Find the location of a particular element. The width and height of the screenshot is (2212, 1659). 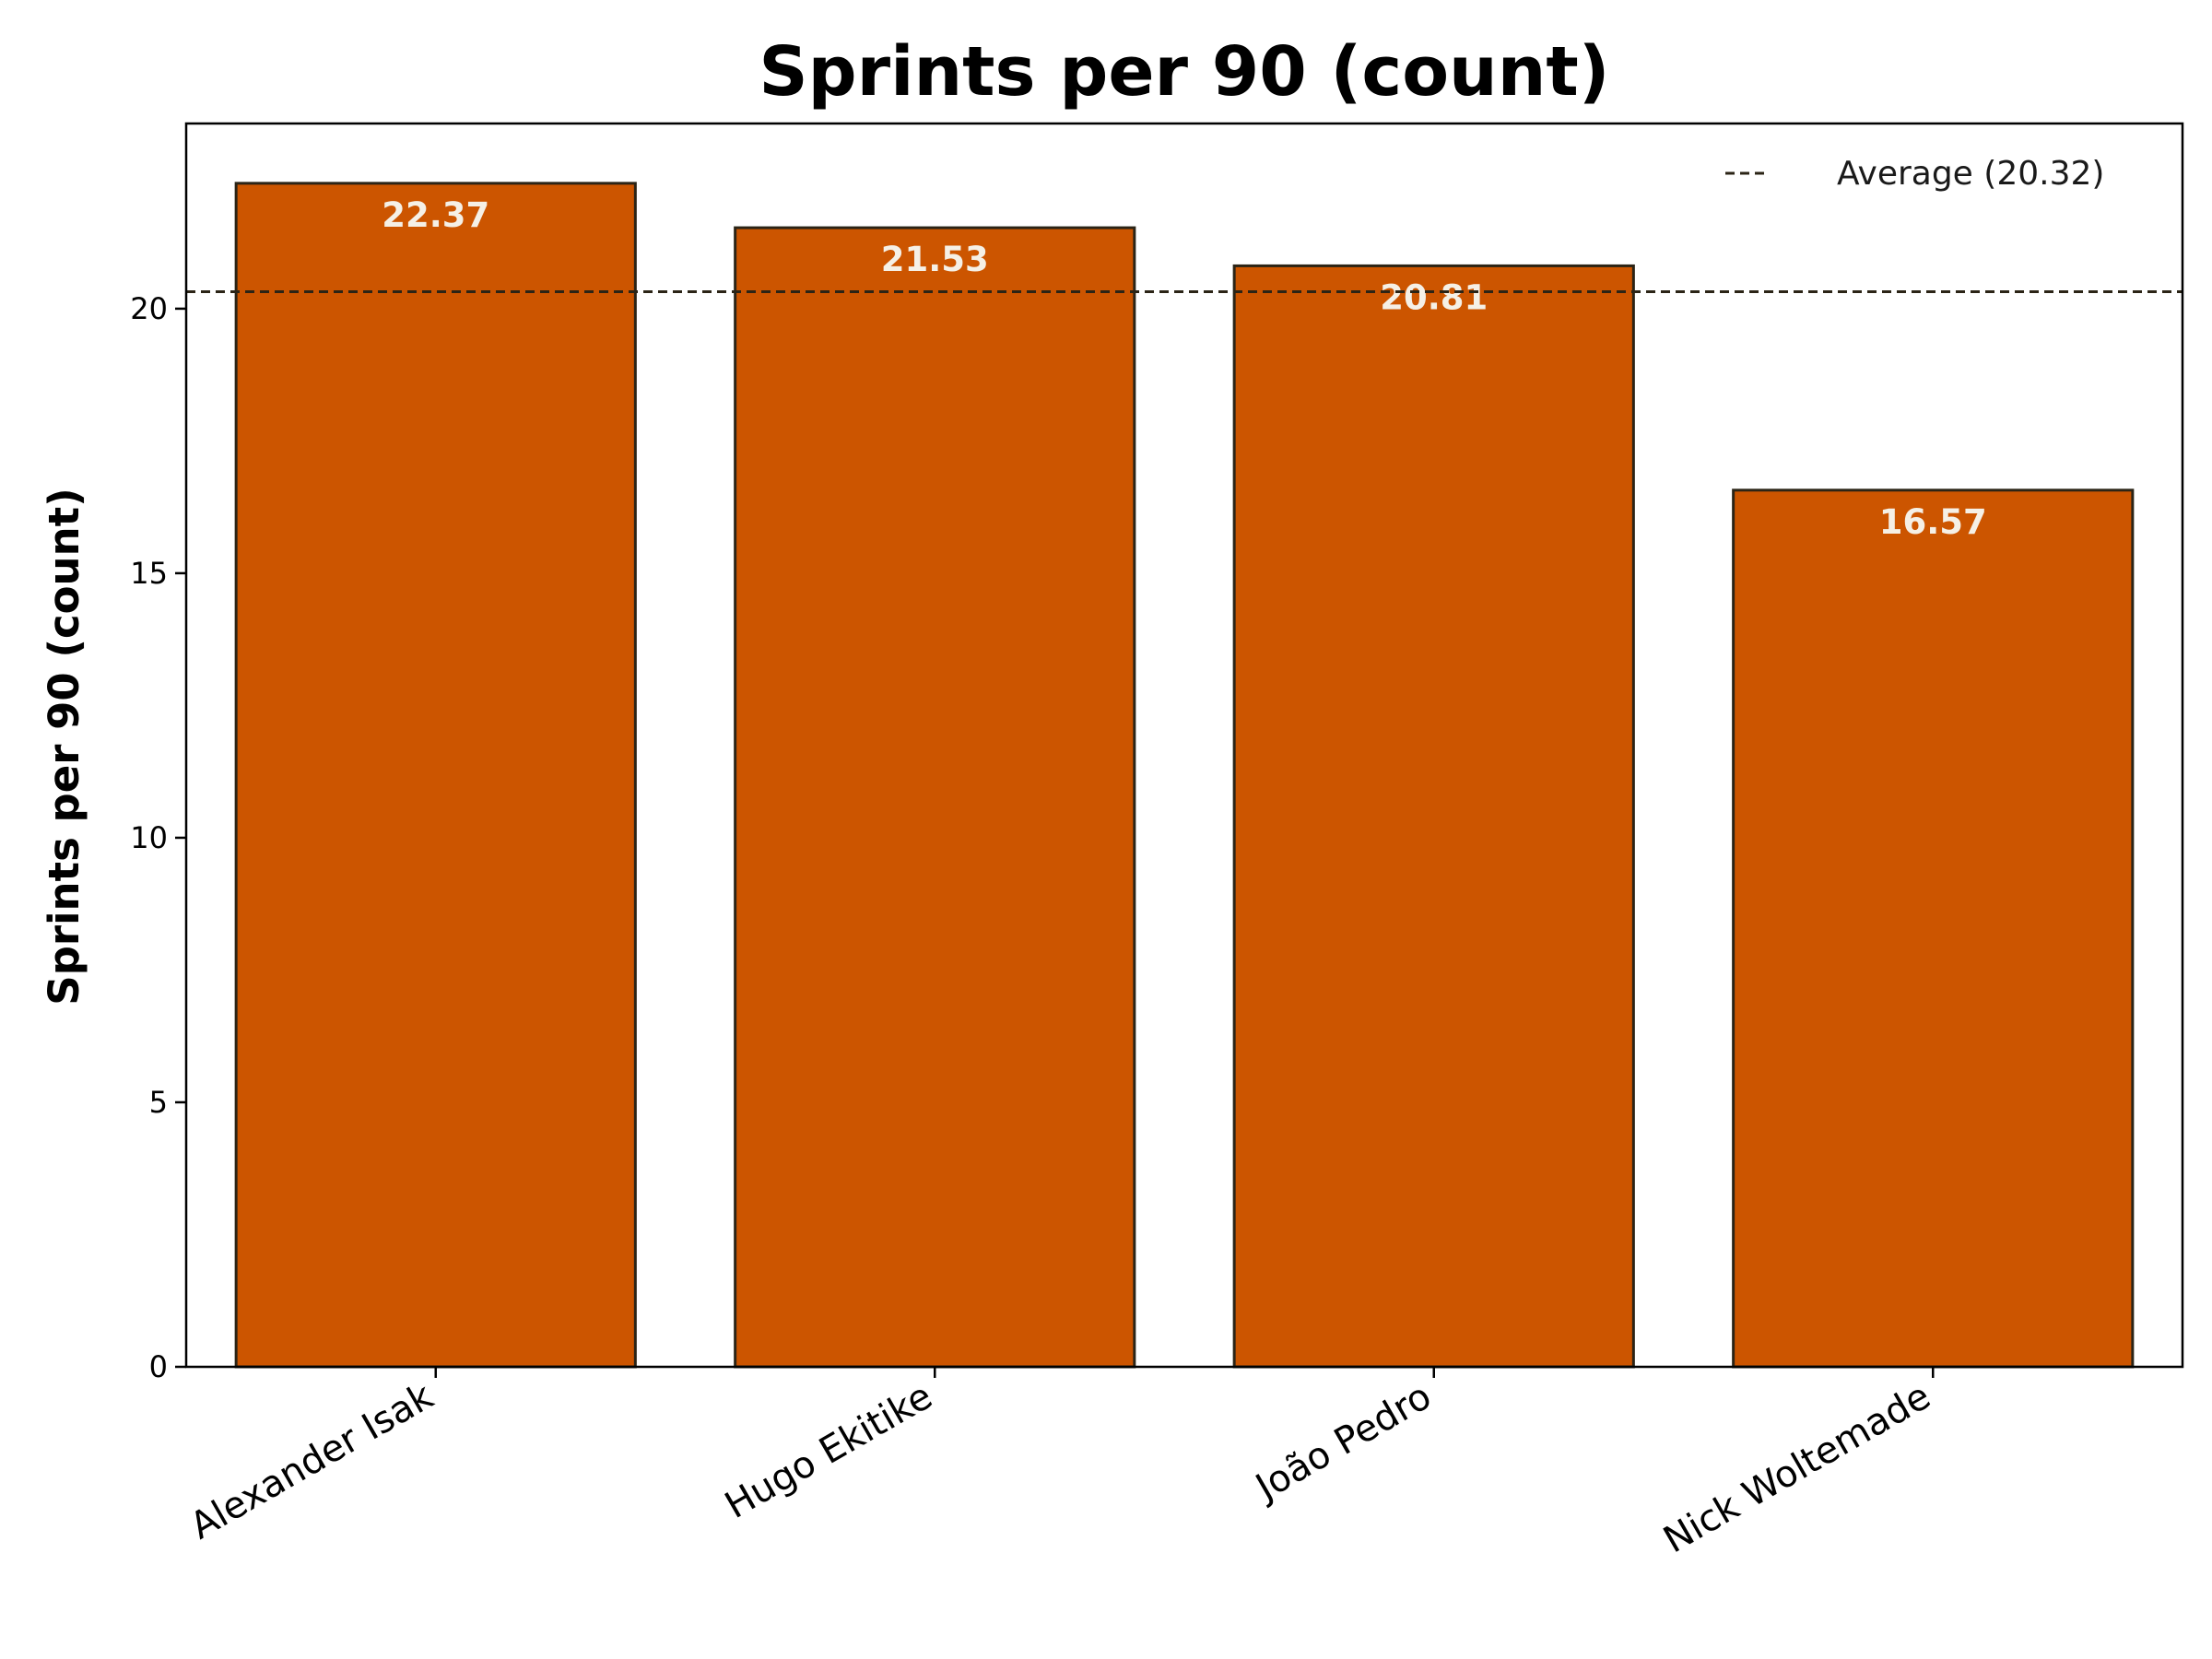

x-tick-label: Alexander Isak is located at coordinates (312, 1460).